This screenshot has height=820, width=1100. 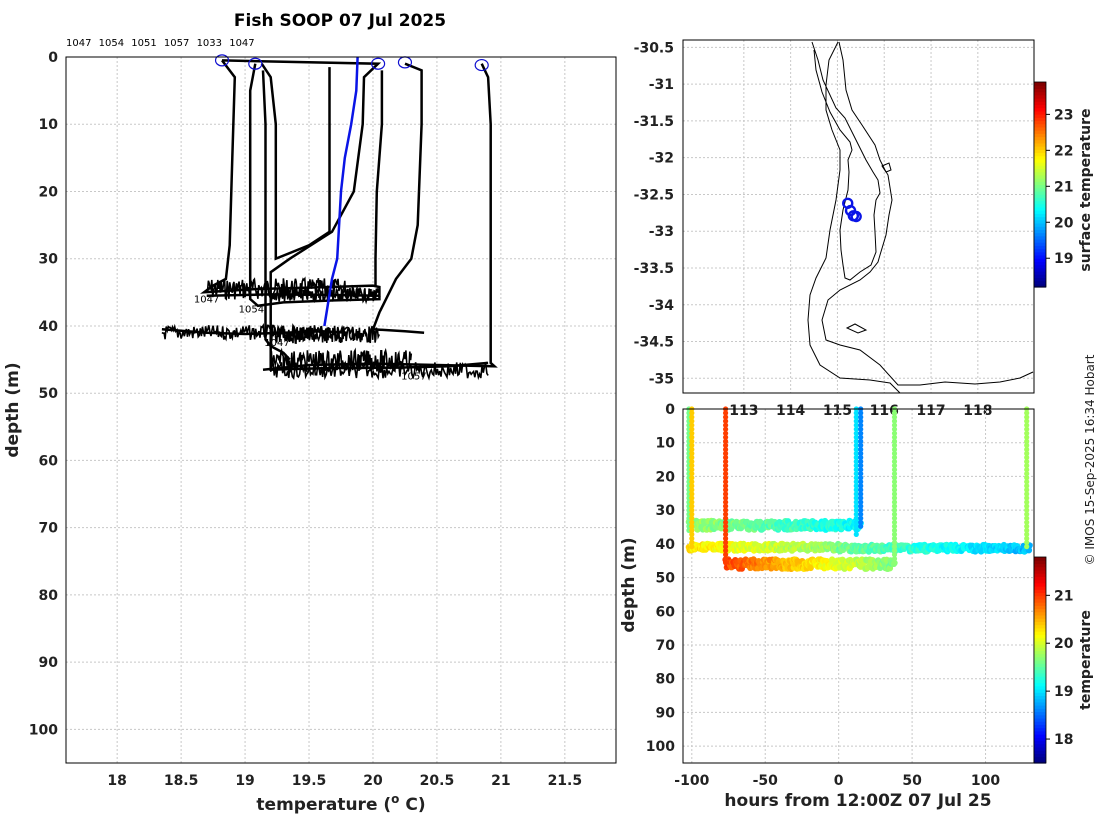 I want to click on profile-x-axis-label: temperature (o C), so click(x=340, y=803).